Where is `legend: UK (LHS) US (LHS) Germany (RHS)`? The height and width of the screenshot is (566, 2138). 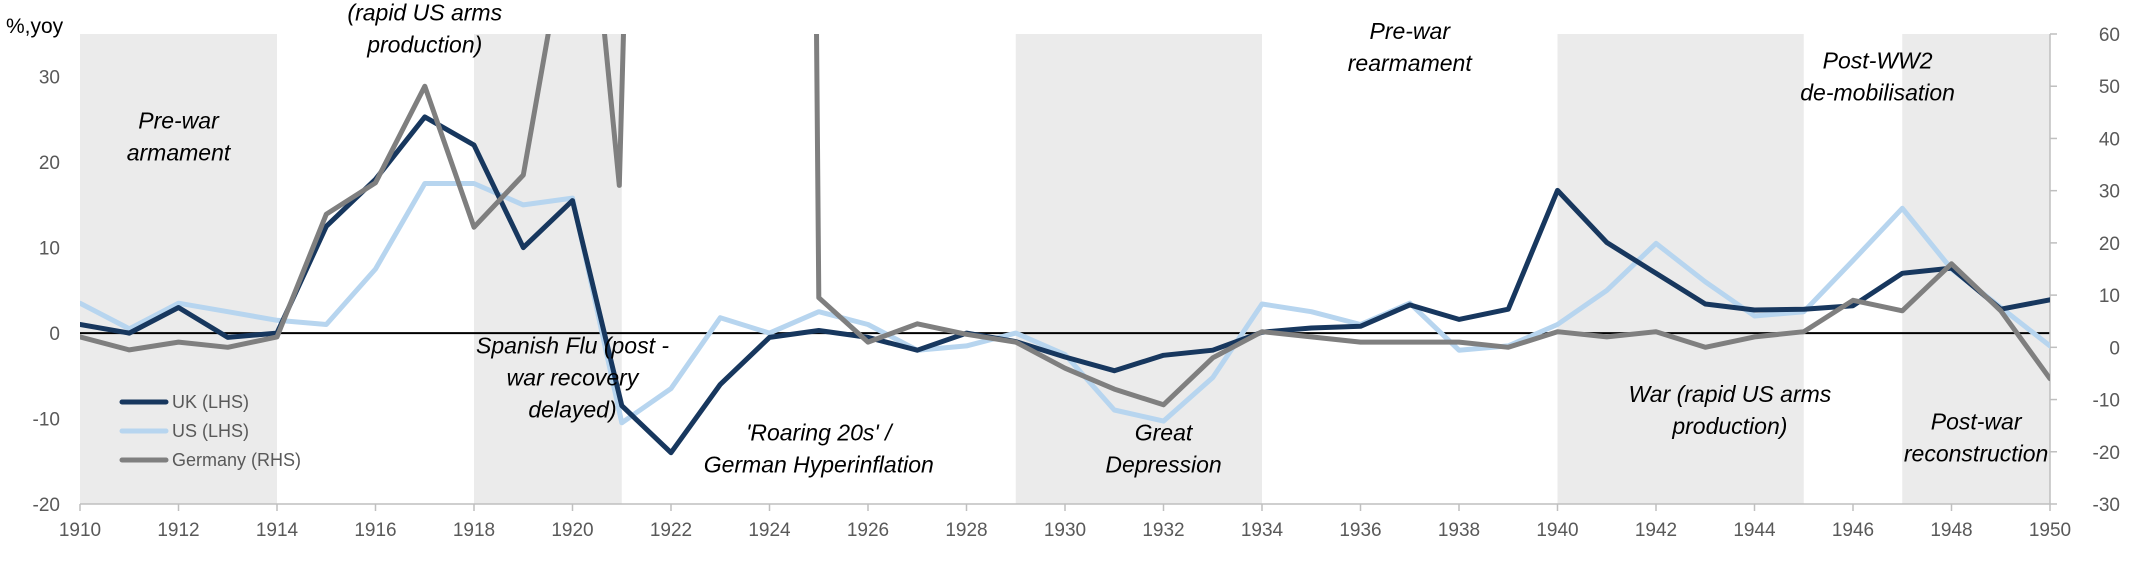
legend: UK (LHS) US (LHS) Germany (RHS) is located at coordinates (210, 431).